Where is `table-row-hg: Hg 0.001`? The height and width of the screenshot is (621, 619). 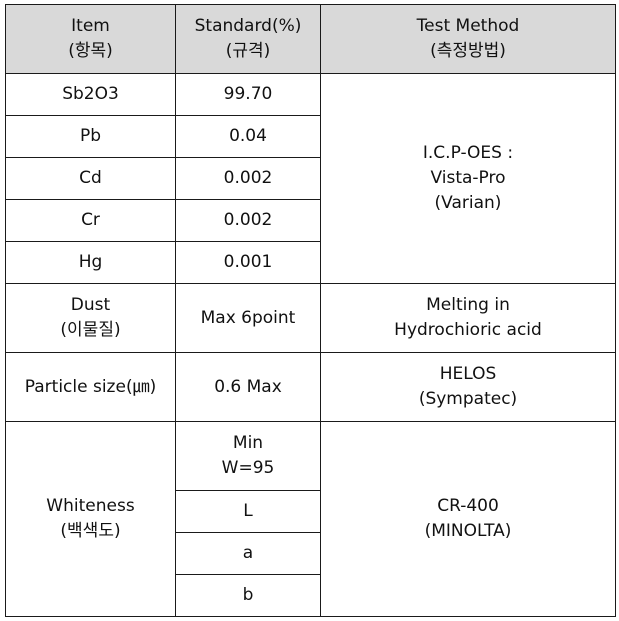 table-row-hg: Hg 0.001 is located at coordinates (310, 262).